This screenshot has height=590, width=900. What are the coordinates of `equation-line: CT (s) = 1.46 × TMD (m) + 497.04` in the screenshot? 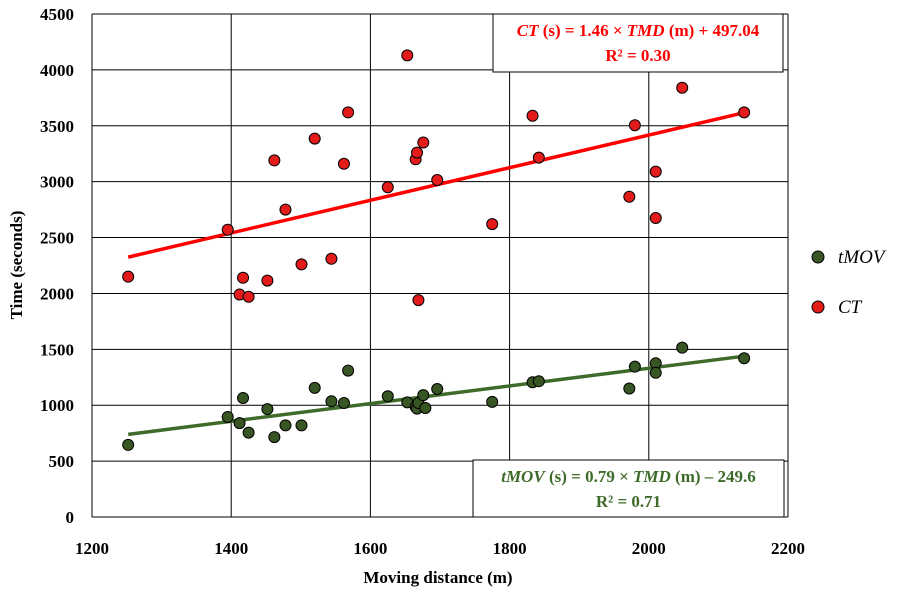 It's located at (638, 30).